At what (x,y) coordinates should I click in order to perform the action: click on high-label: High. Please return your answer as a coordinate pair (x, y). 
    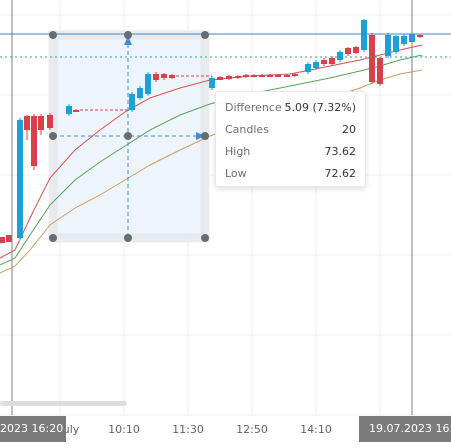
    Looking at the image, I should click on (238, 151).